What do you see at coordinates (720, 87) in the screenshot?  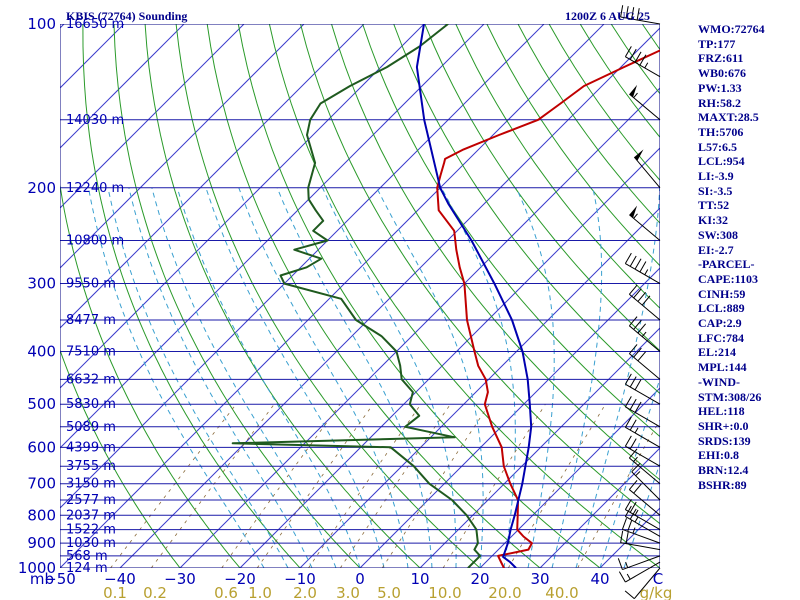 I see `index-item: PW:1.33` at bounding box center [720, 87].